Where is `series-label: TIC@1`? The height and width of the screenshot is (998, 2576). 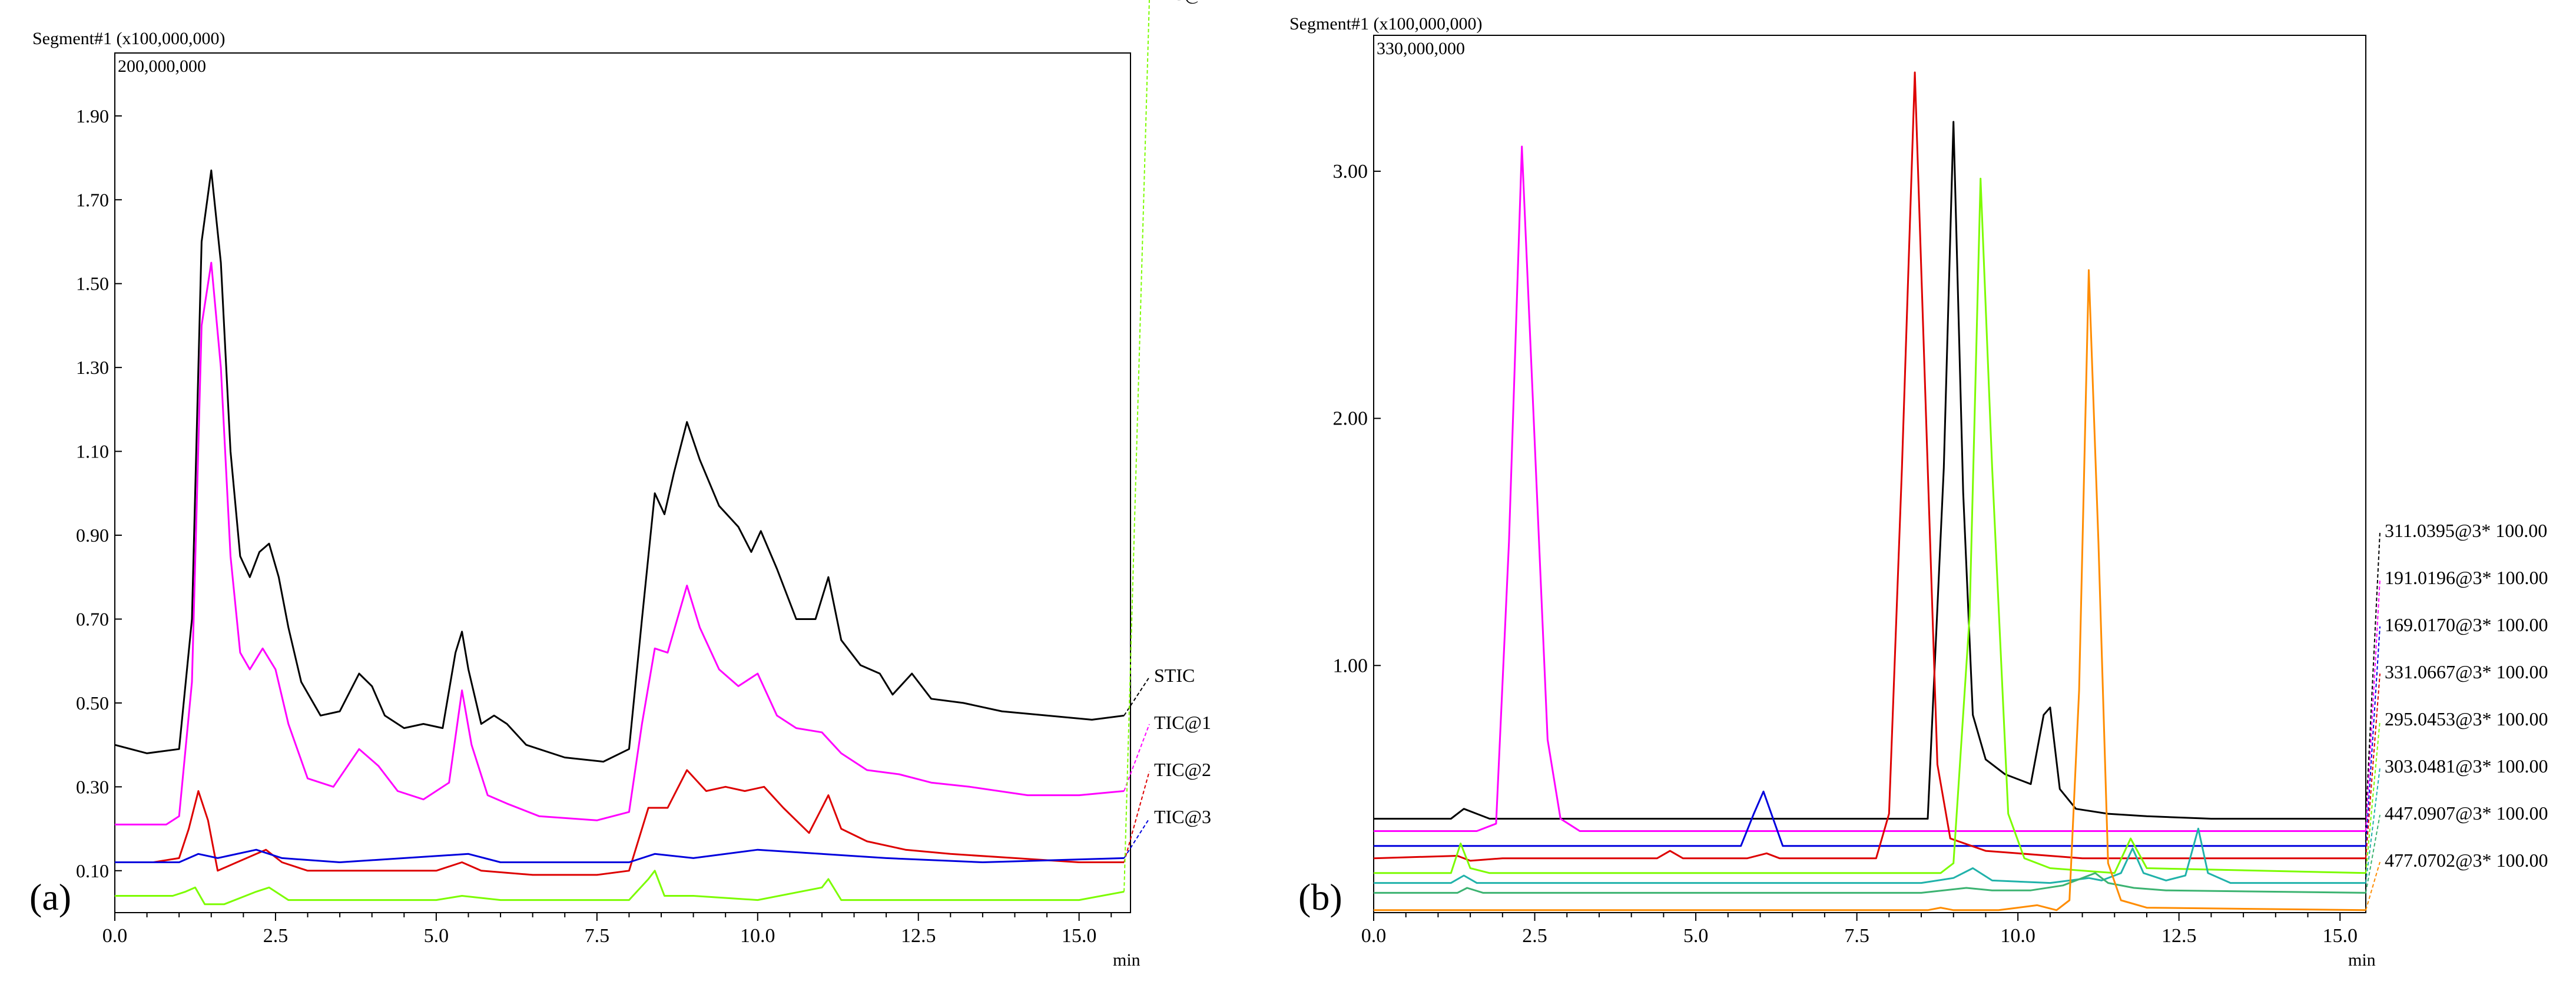 series-label: TIC@1 is located at coordinates (1182, 723).